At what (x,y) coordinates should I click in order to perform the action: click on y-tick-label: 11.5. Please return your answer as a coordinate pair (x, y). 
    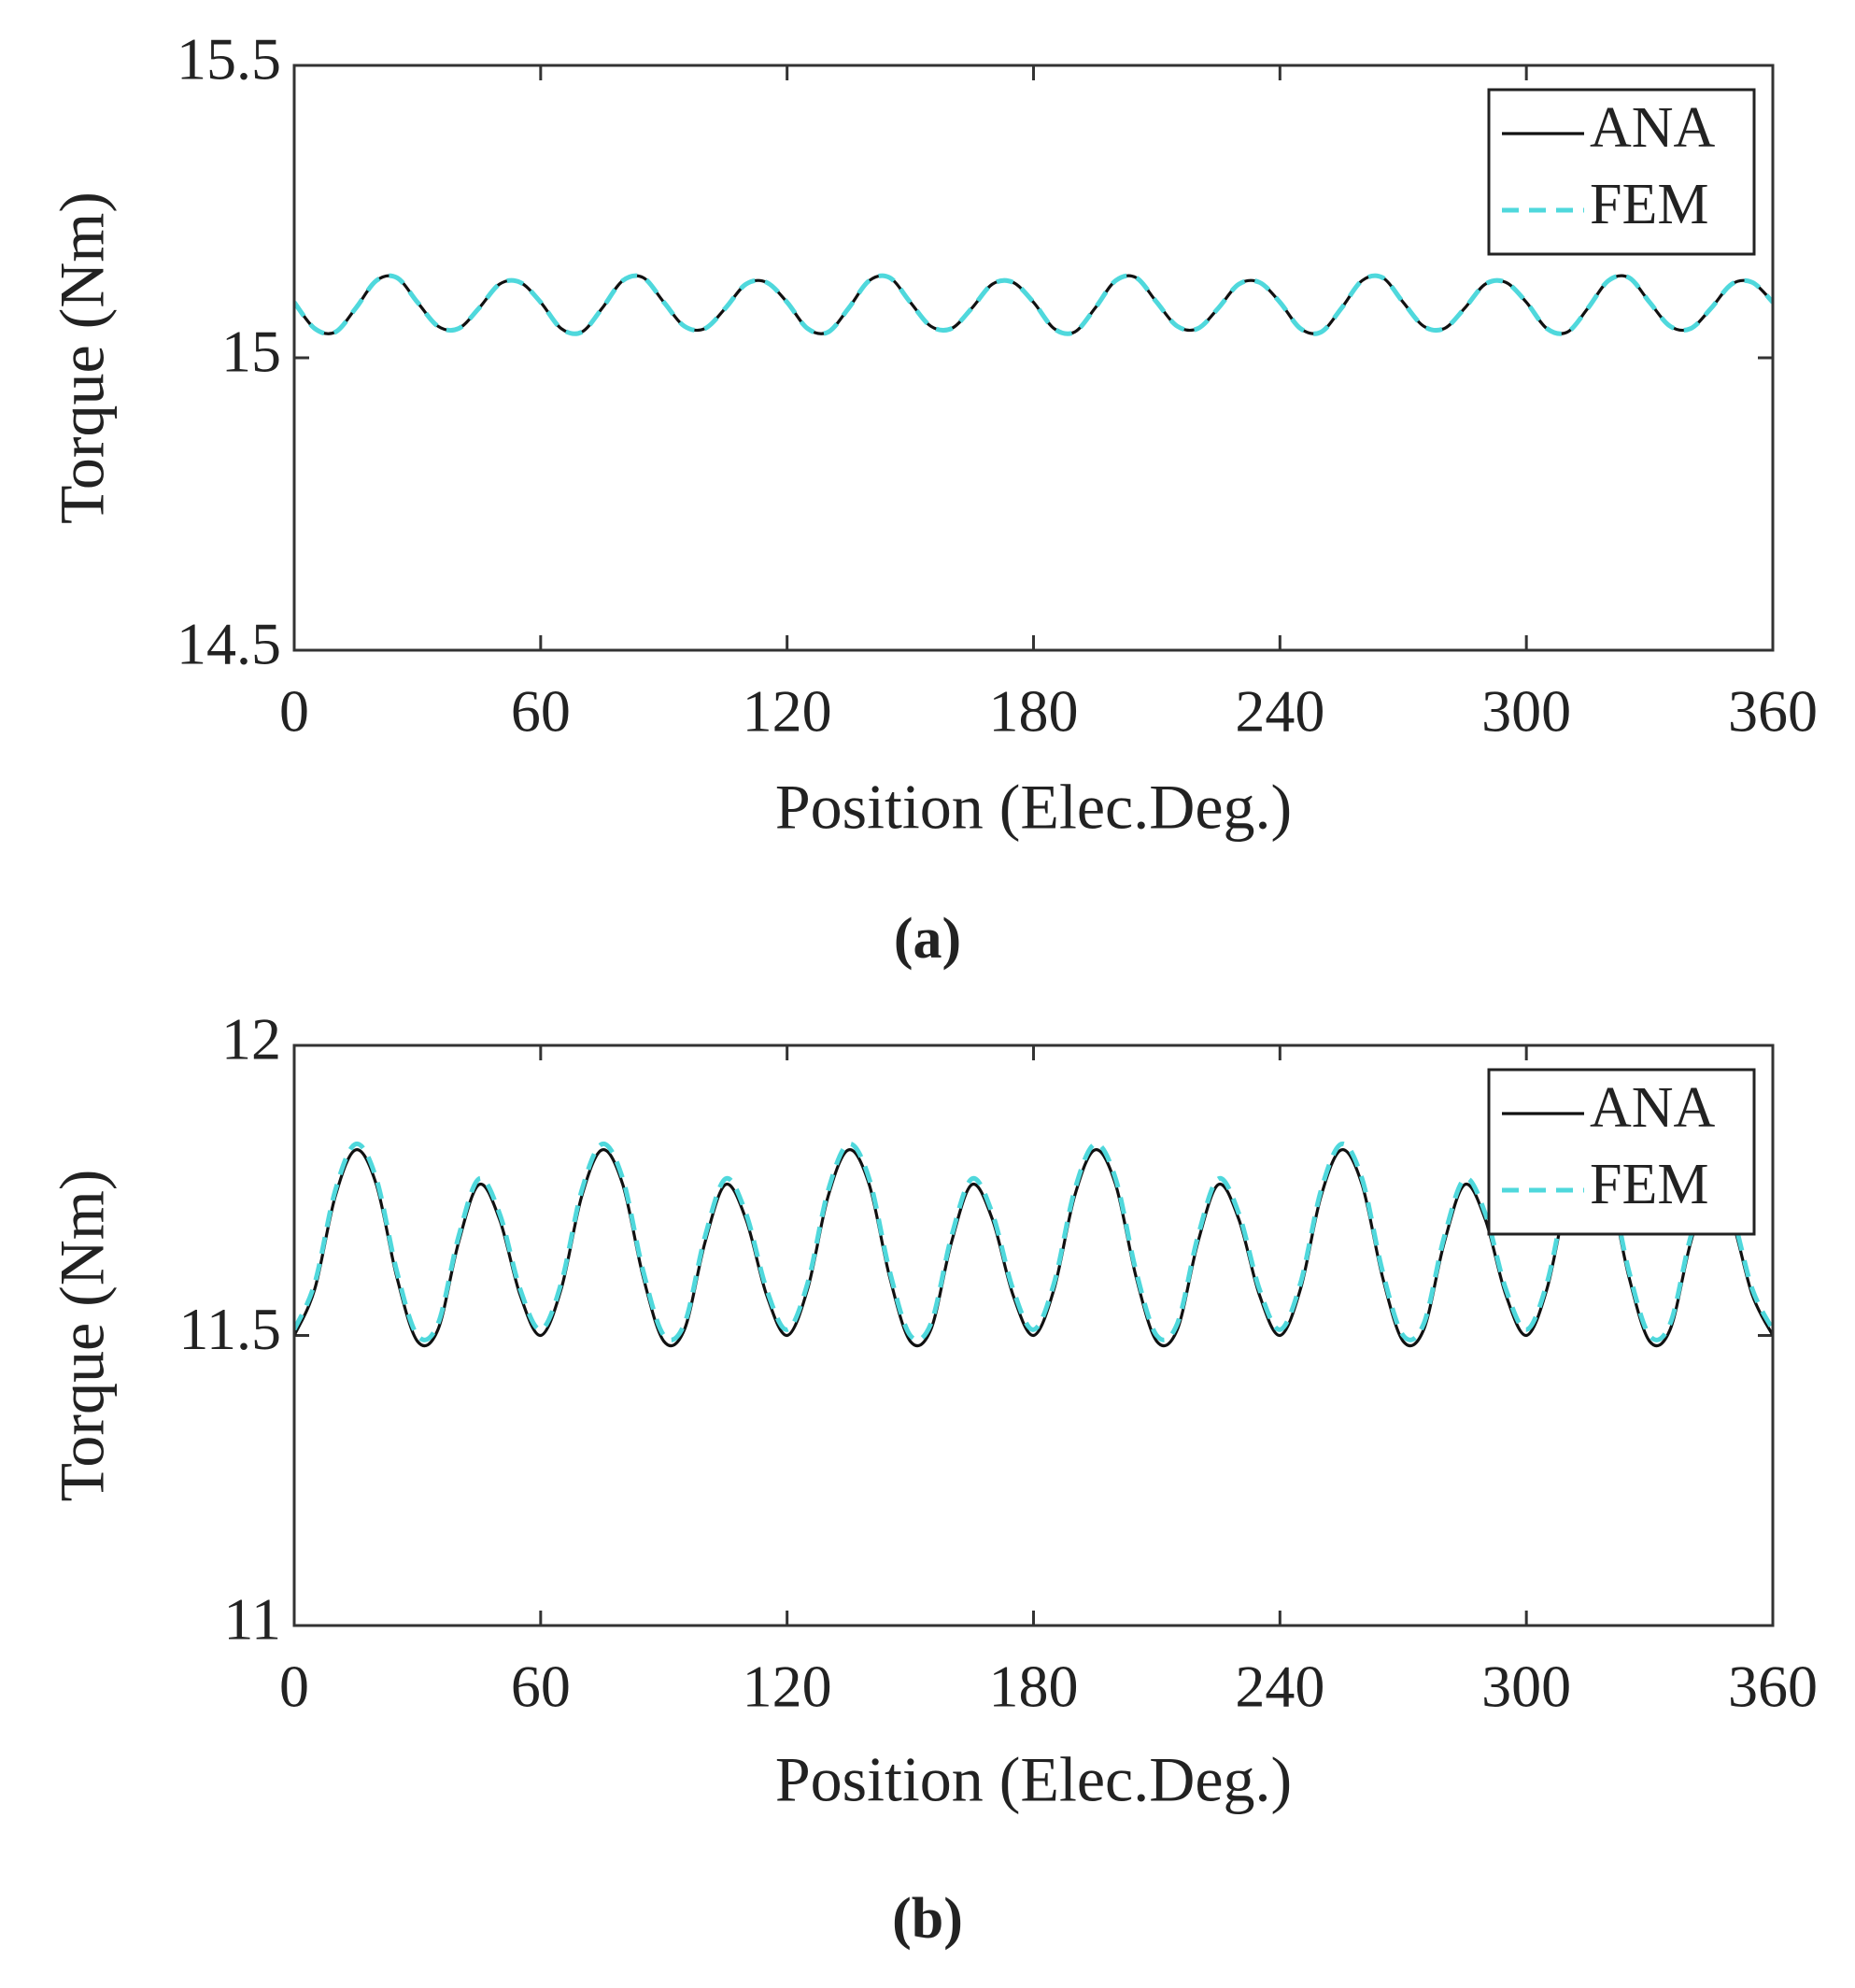
    Looking at the image, I should click on (229, 1329).